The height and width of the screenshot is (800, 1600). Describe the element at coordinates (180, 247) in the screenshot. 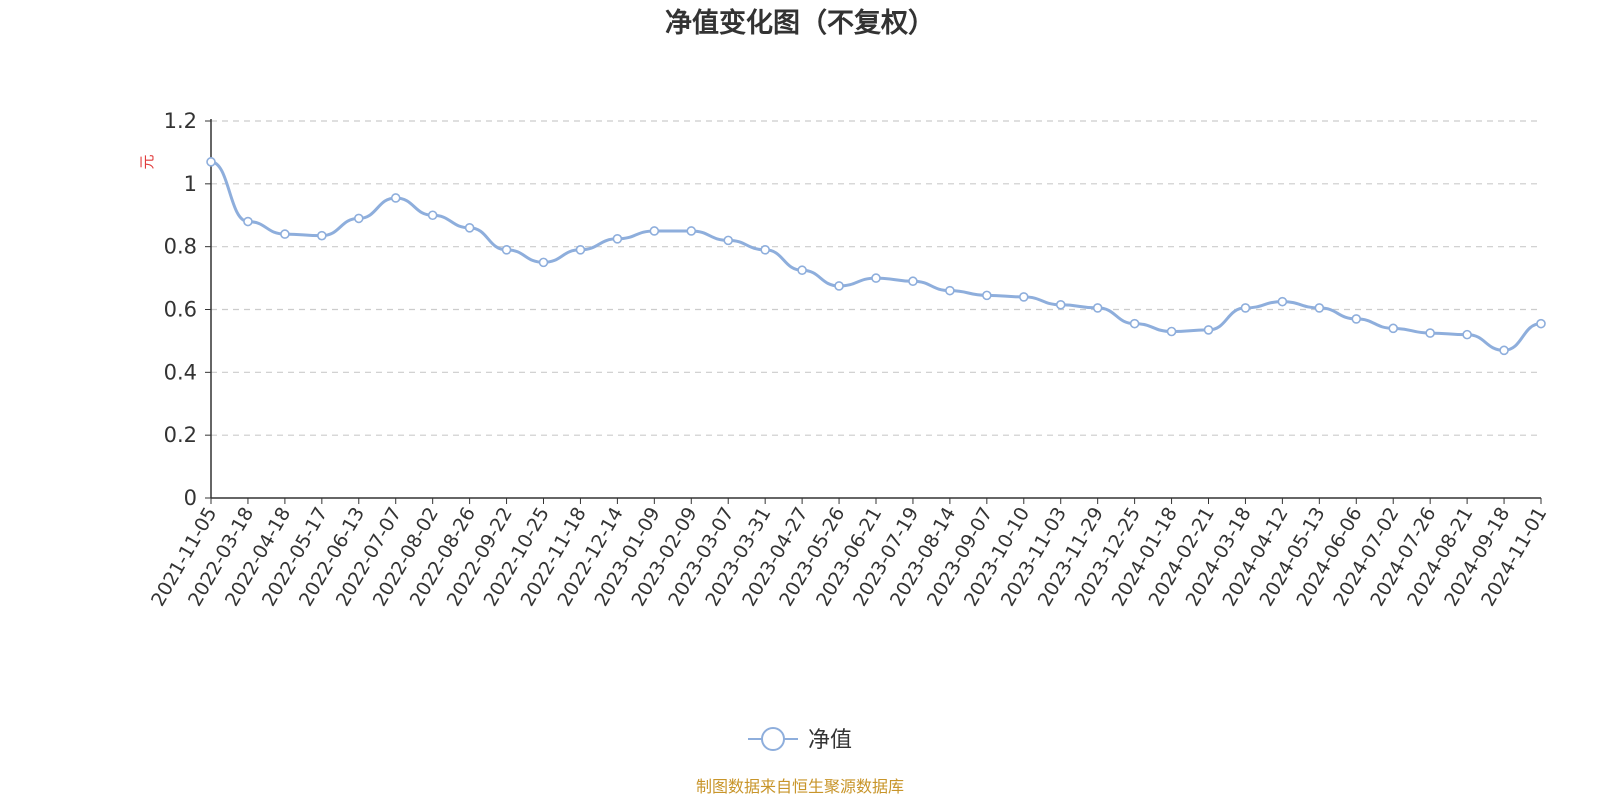

I see `y-tick-label: 0.8` at that location.